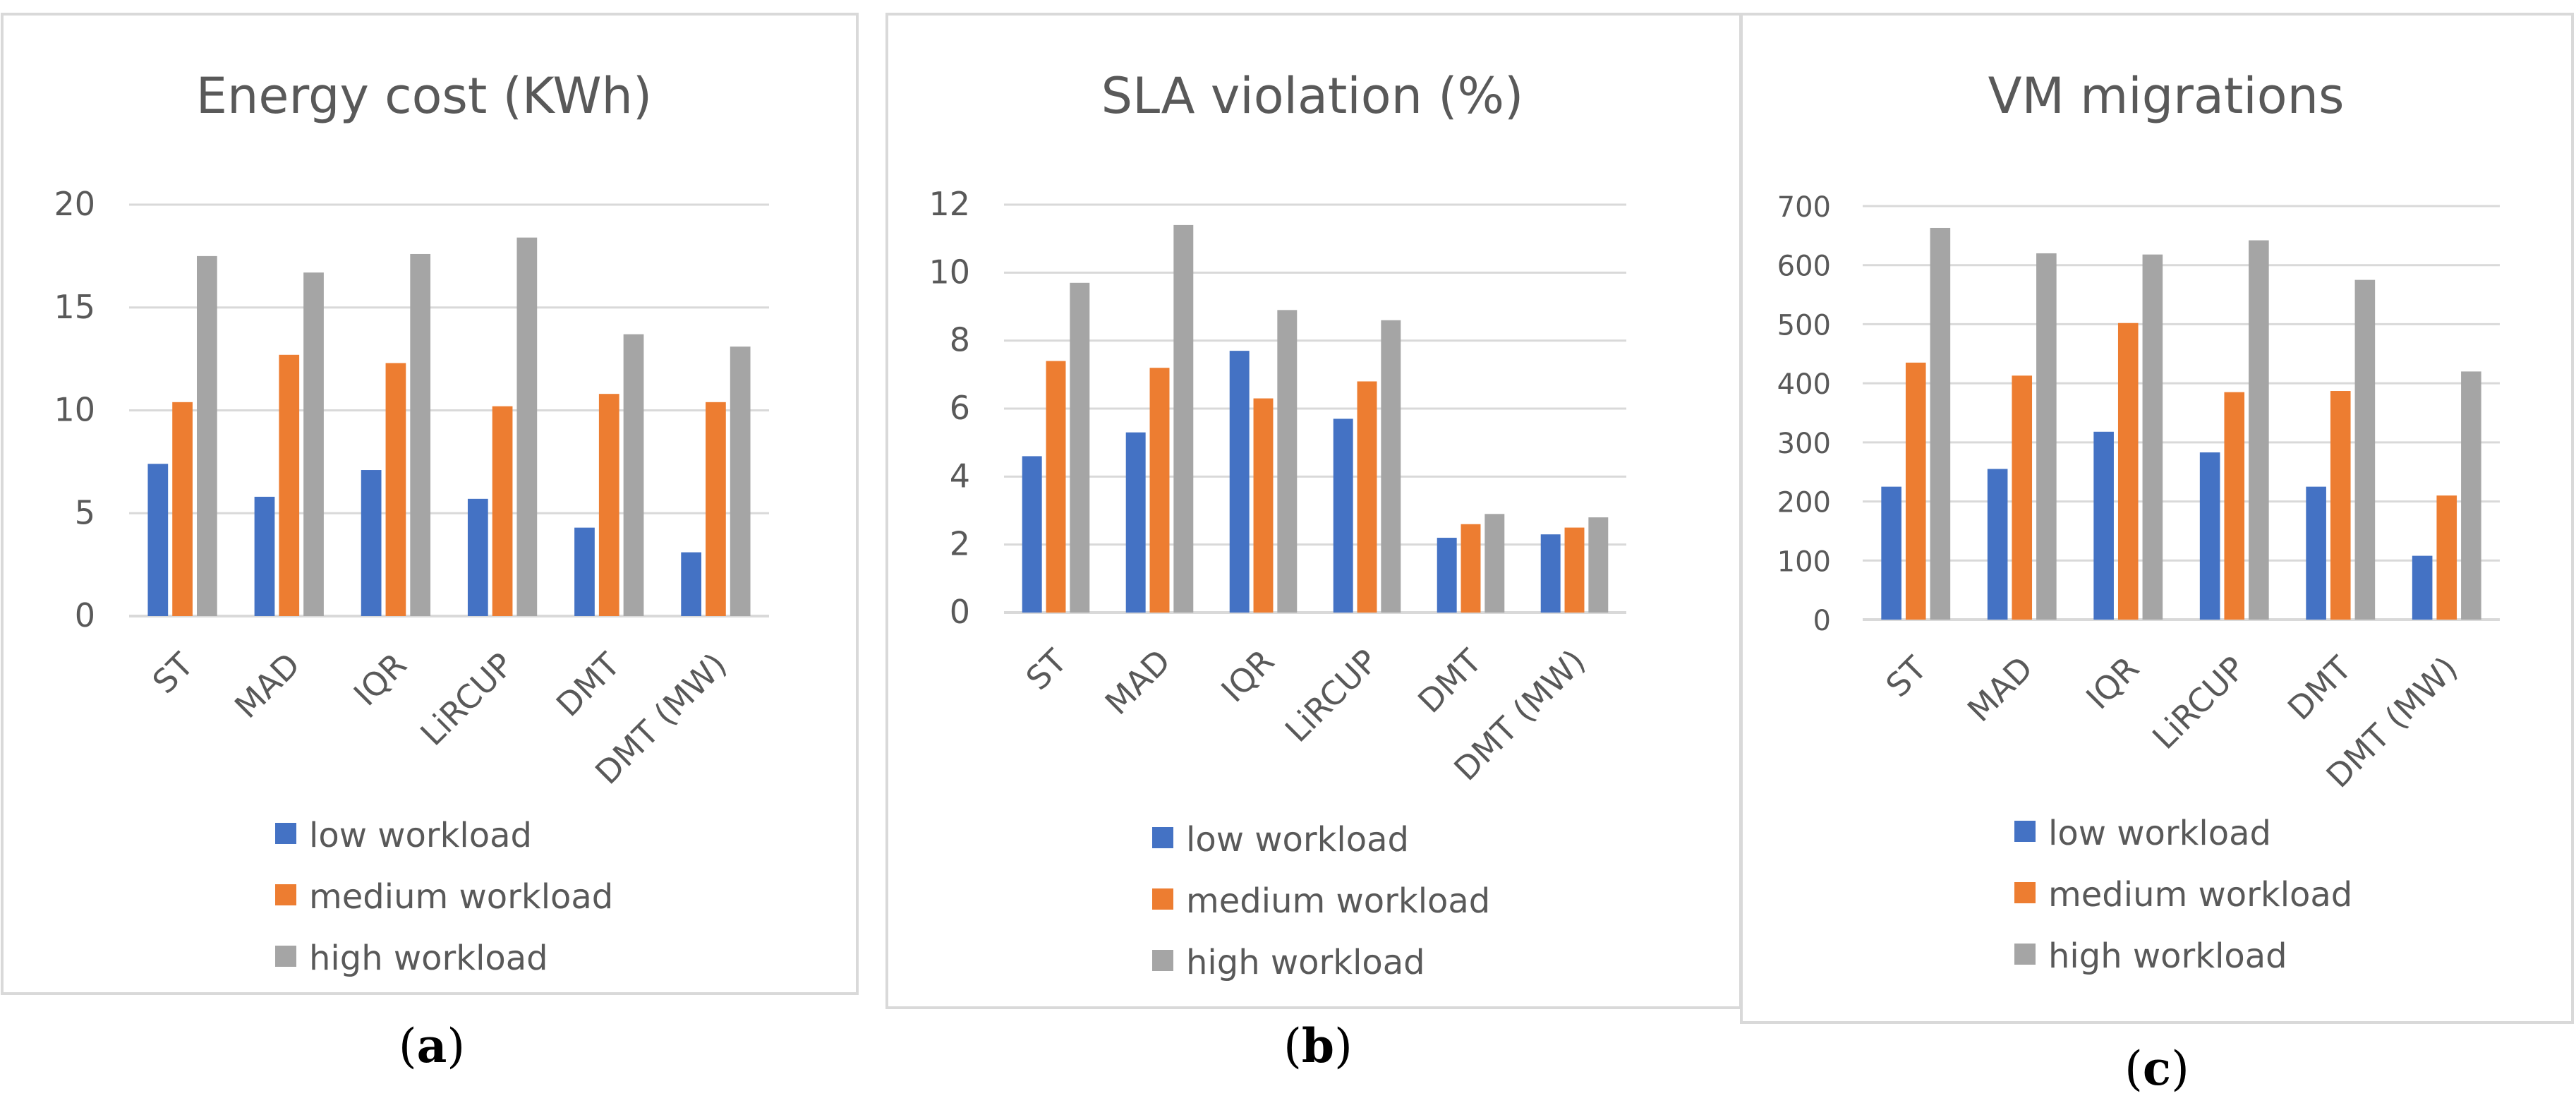 The image size is (2576, 1103). What do you see at coordinates (75, 204) in the screenshot?
I see `y-tick-label: 20` at bounding box center [75, 204].